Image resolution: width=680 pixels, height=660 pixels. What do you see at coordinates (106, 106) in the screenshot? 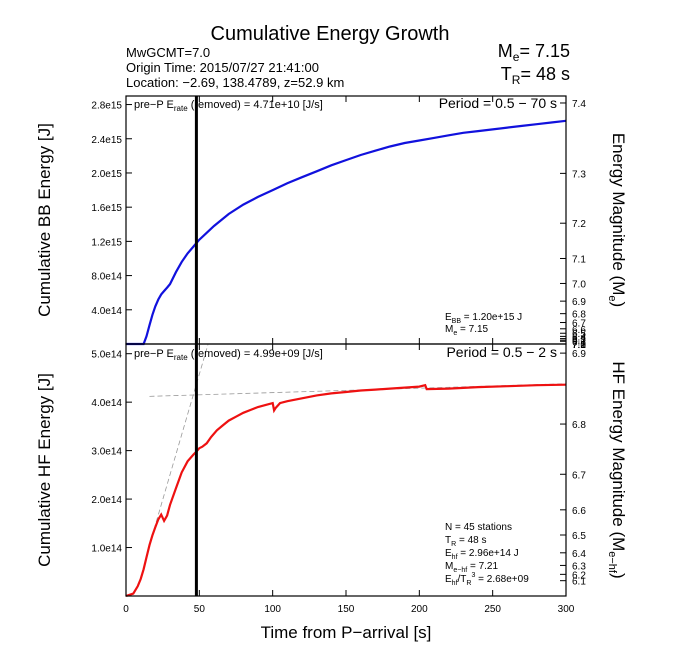
I see `top-left-tick-label: 2.8e15` at bounding box center [106, 106].